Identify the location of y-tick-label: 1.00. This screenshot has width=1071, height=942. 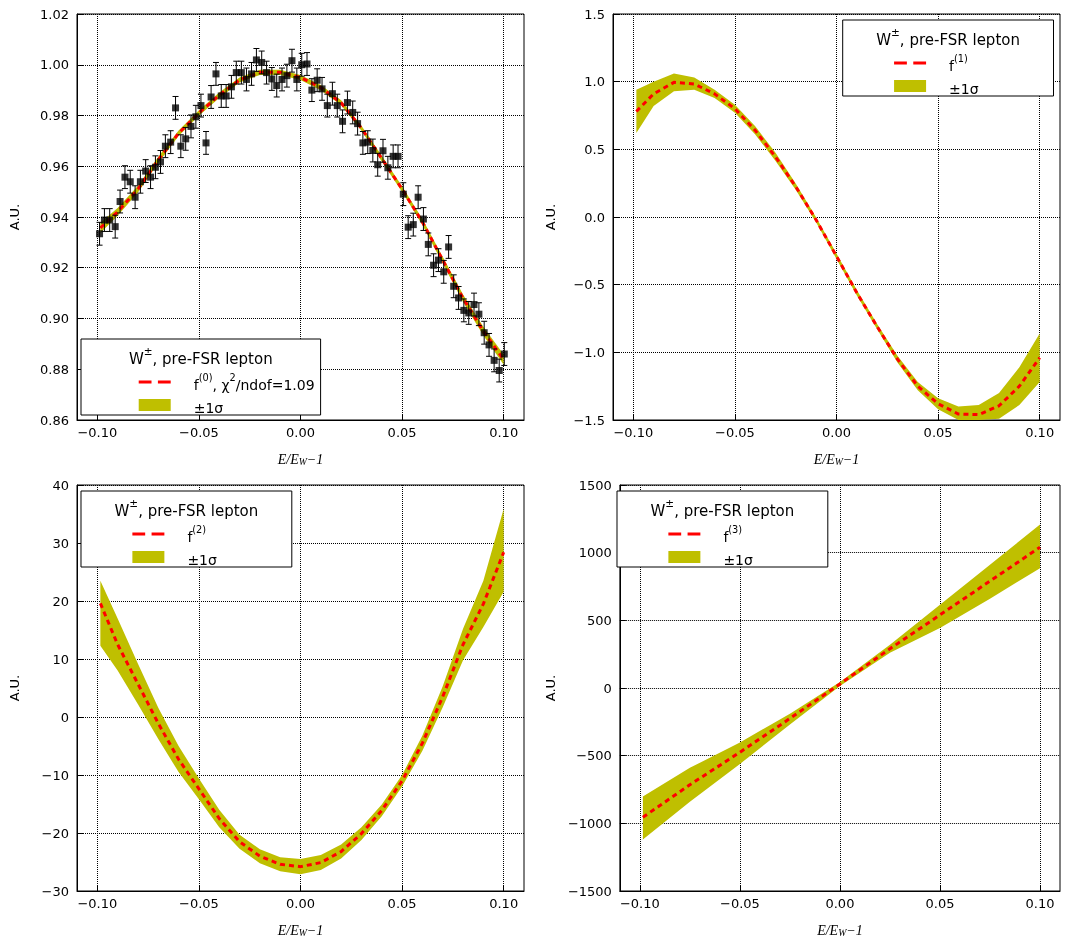
(54, 65).